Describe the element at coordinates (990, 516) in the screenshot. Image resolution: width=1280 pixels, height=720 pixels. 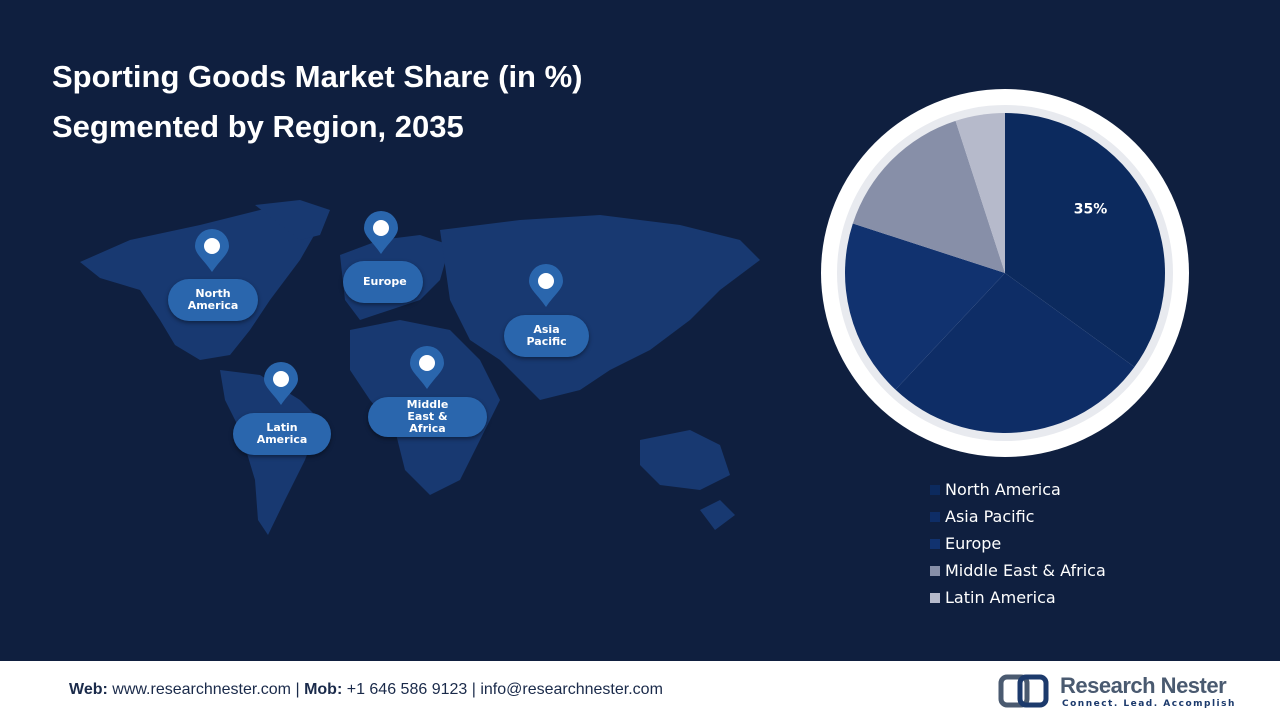
I see `legend-label: Asia Pacific` at that location.